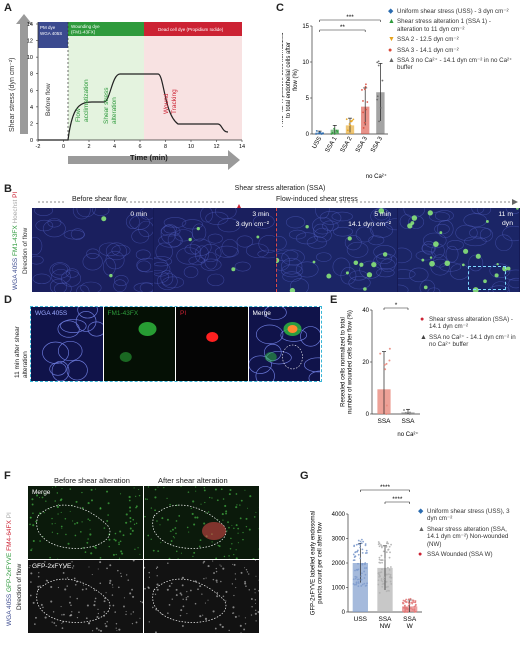 The image size is (520, 645). What do you see at coordinates (140, 344) in the screenshot?
I see `d-tile: FM1-43FX` at bounding box center [140, 344].